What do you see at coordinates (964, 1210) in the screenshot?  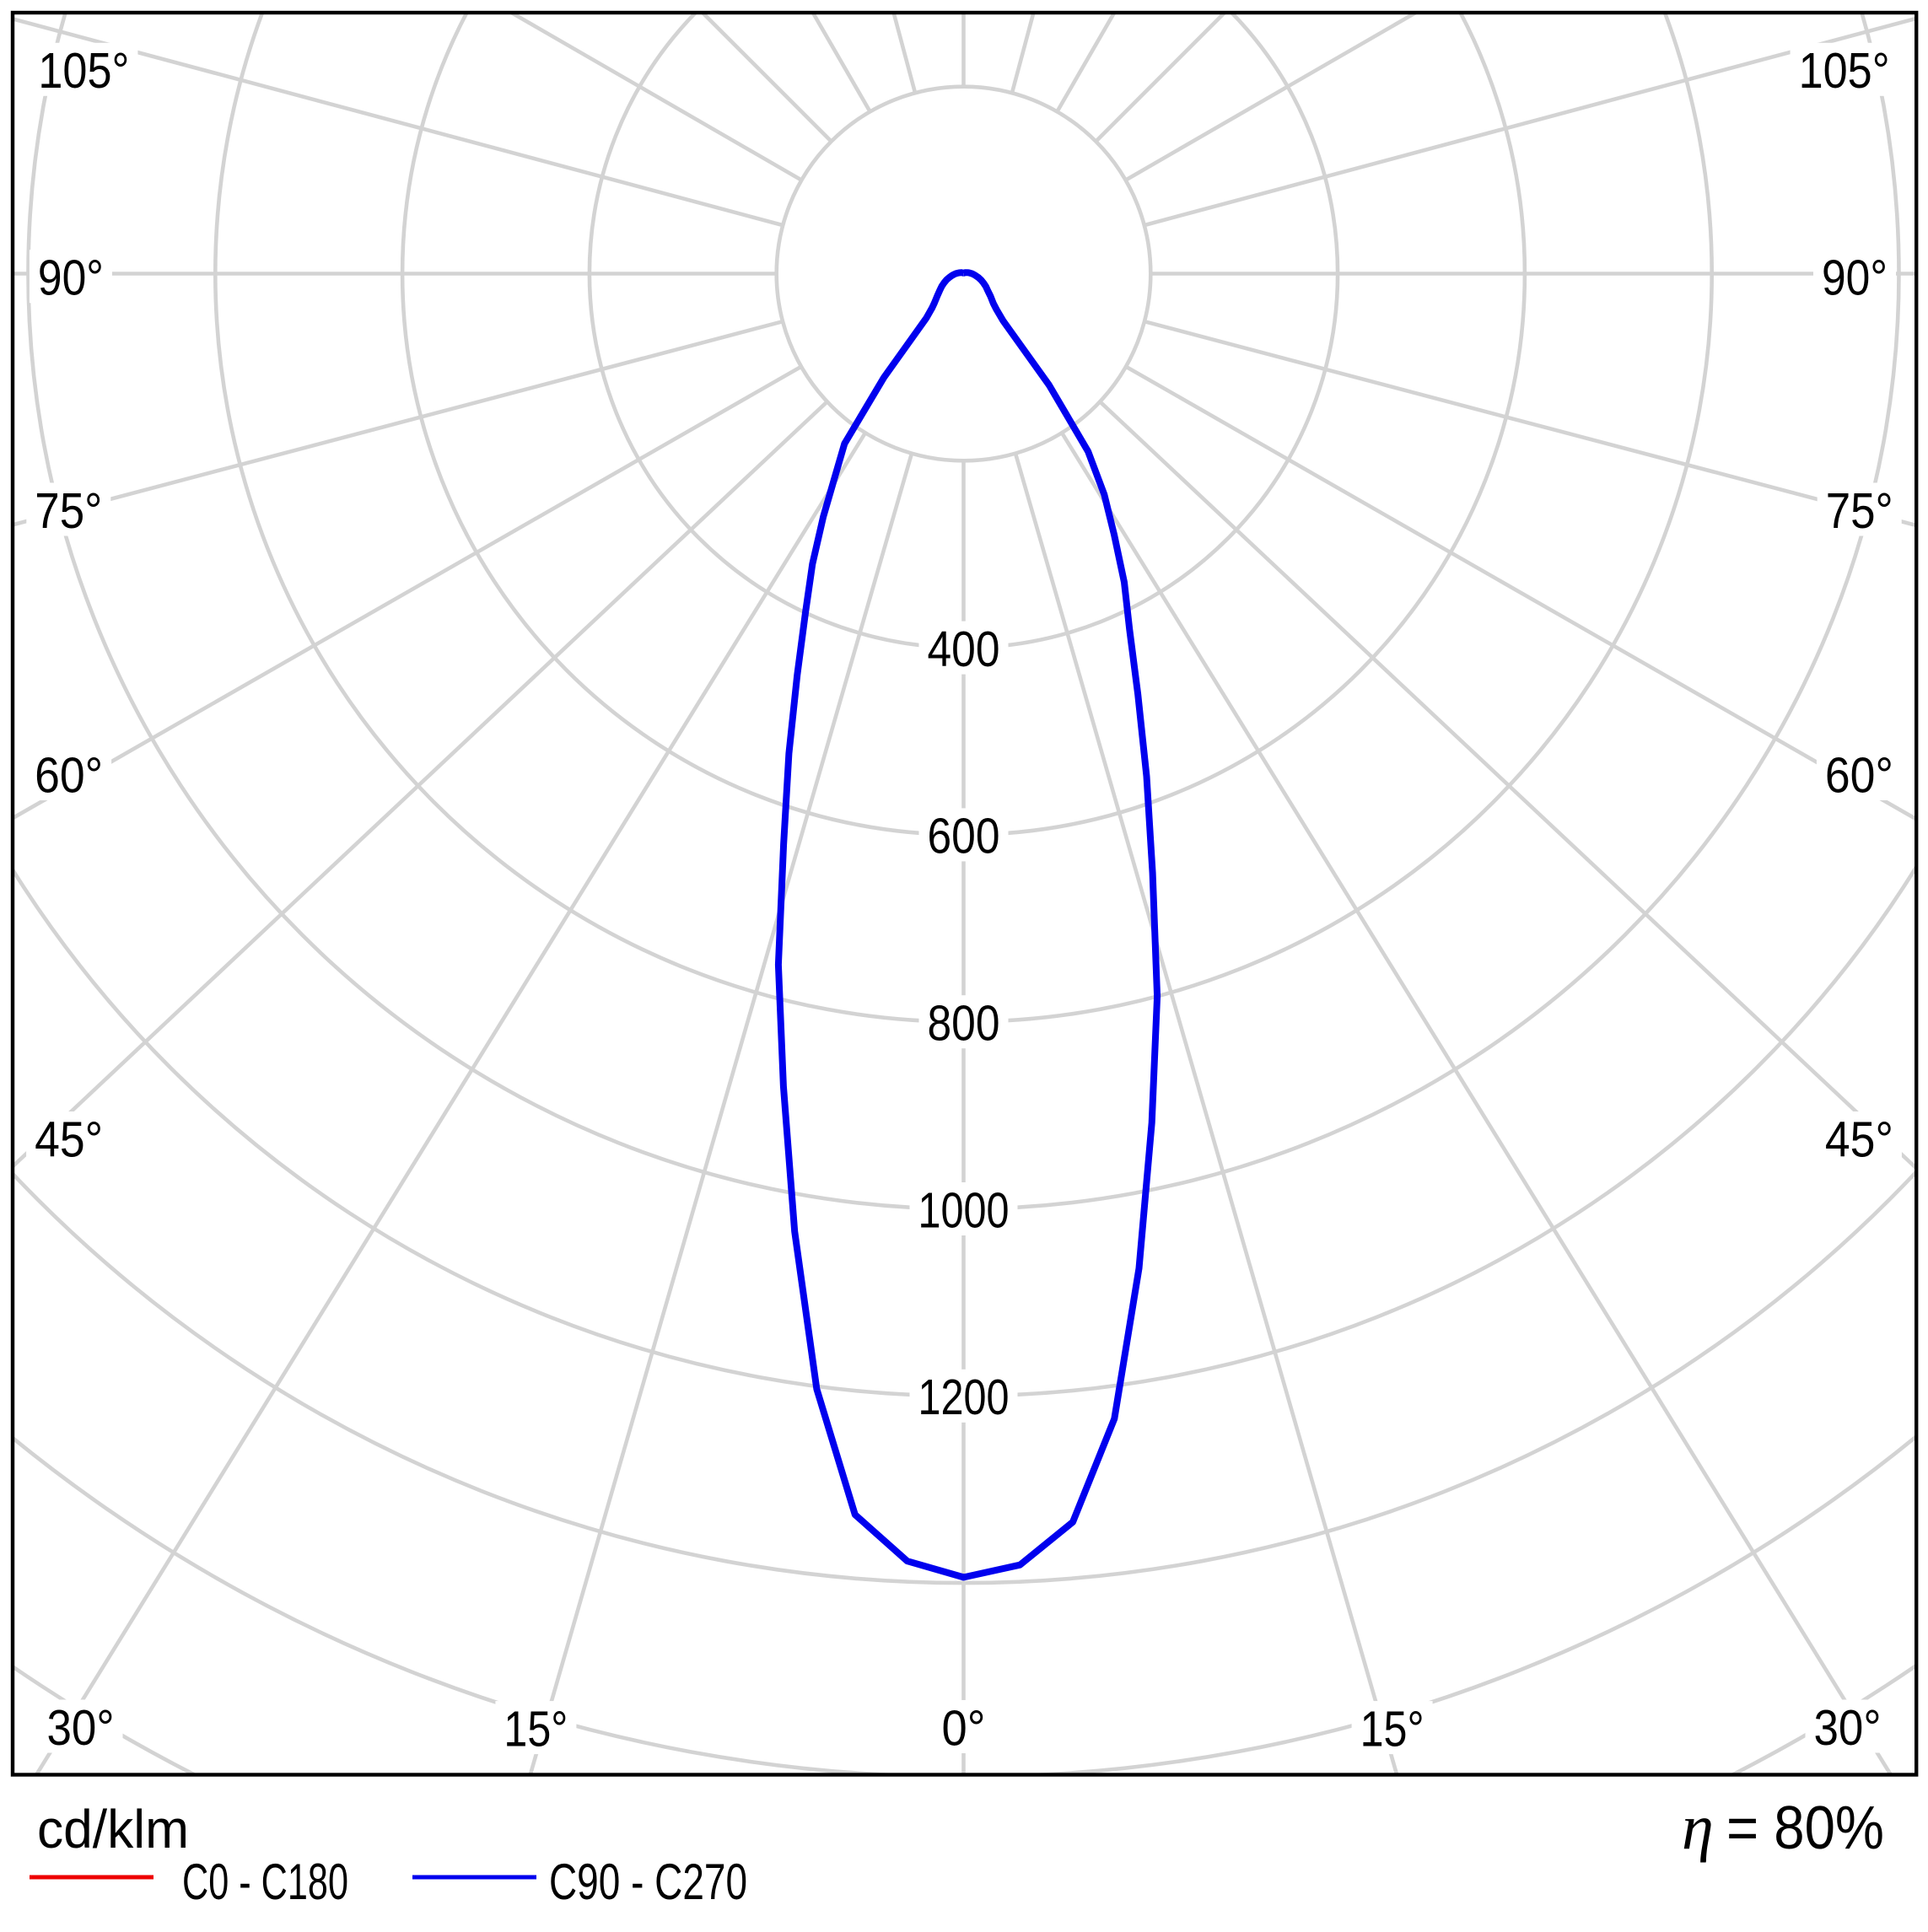 I see `svg-text: 1000` at bounding box center [964, 1210].